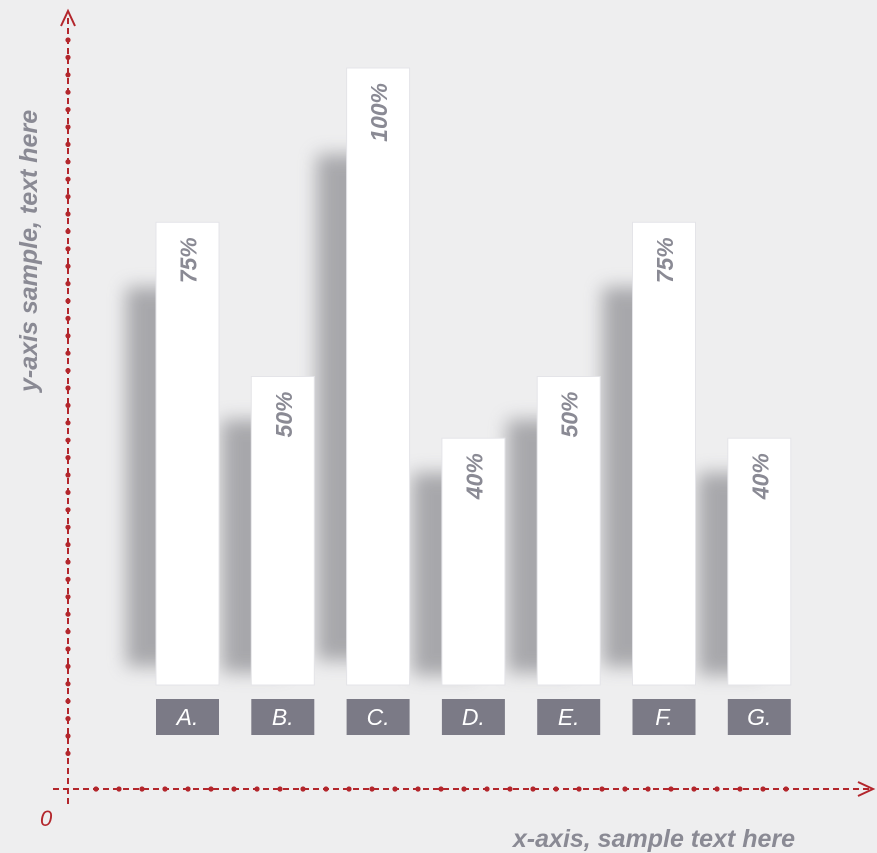  I want to click on category-label: B., so click(283, 717).